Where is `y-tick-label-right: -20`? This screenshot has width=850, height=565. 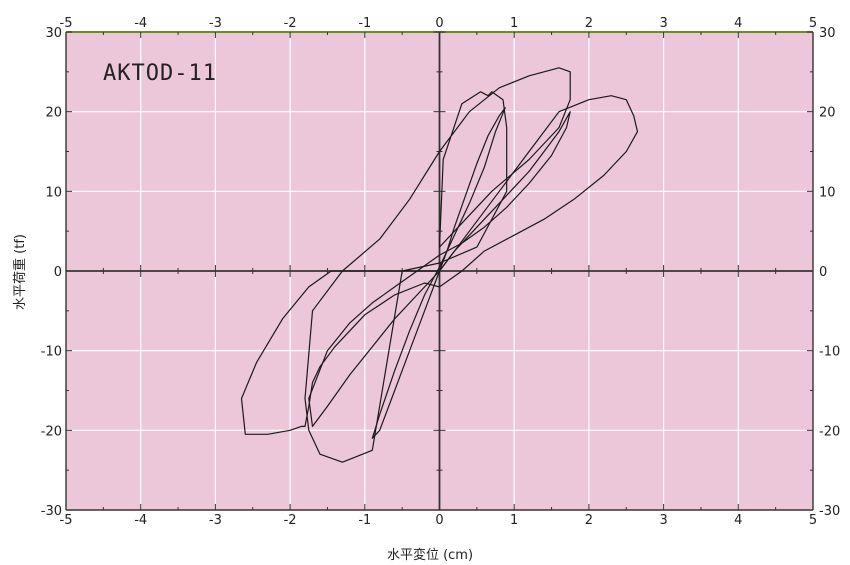 y-tick-label-right: -20 is located at coordinates (829, 431).